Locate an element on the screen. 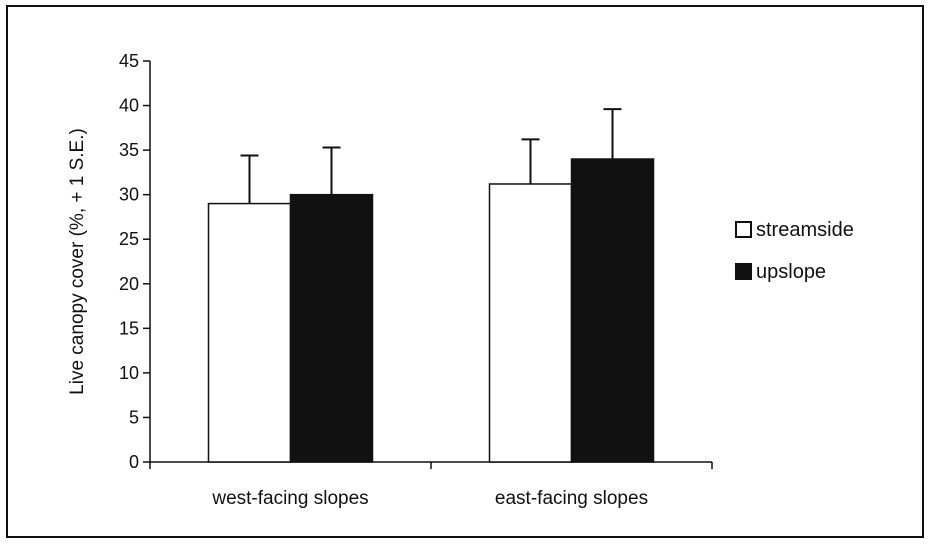 The height and width of the screenshot is (545, 934). y-tick-label: 15 is located at coordinates (129, 328).